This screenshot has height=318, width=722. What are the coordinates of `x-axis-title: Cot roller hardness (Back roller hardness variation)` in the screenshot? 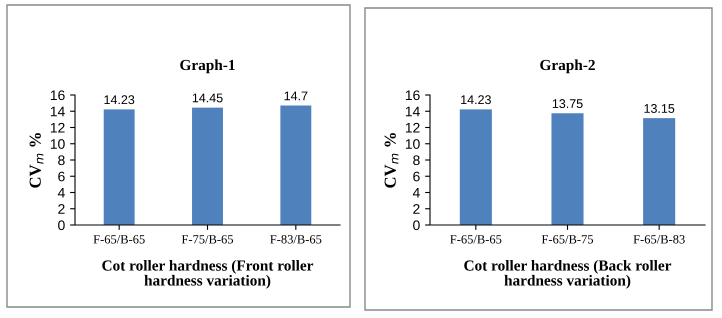 It's located at (568, 274).